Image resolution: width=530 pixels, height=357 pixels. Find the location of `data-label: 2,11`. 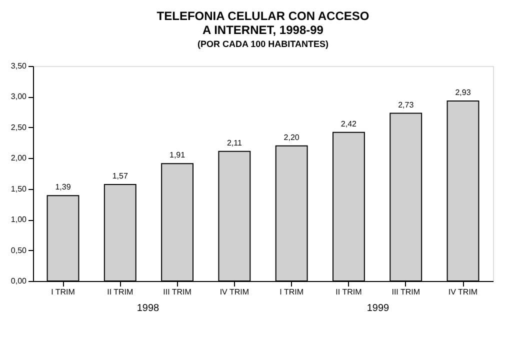

data-label: 2,11 is located at coordinates (234, 143).